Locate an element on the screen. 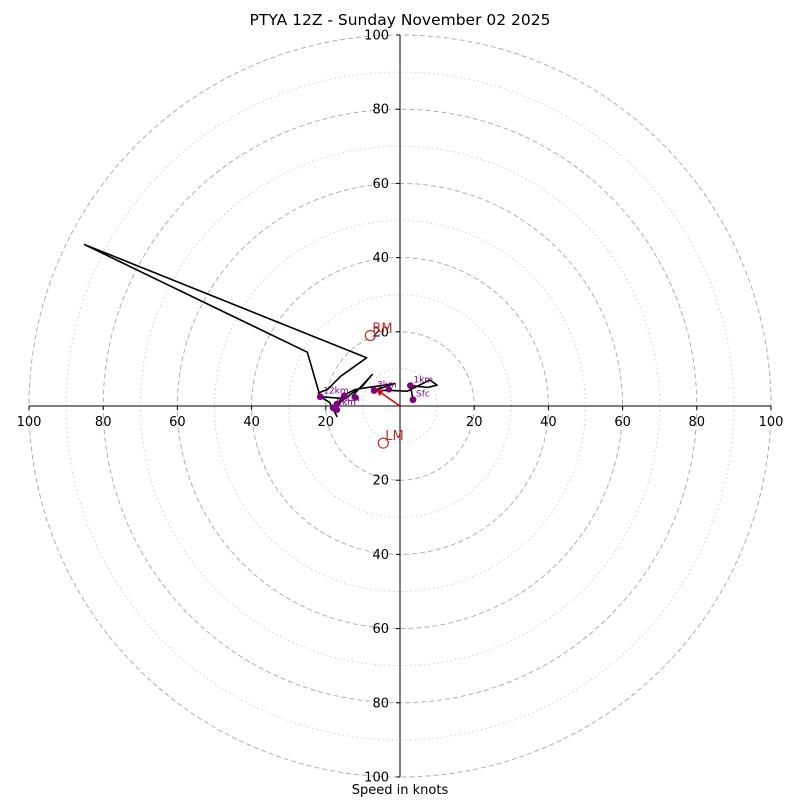 The width and height of the screenshot is (800, 800). height-marker-sfc is located at coordinates (413, 400).